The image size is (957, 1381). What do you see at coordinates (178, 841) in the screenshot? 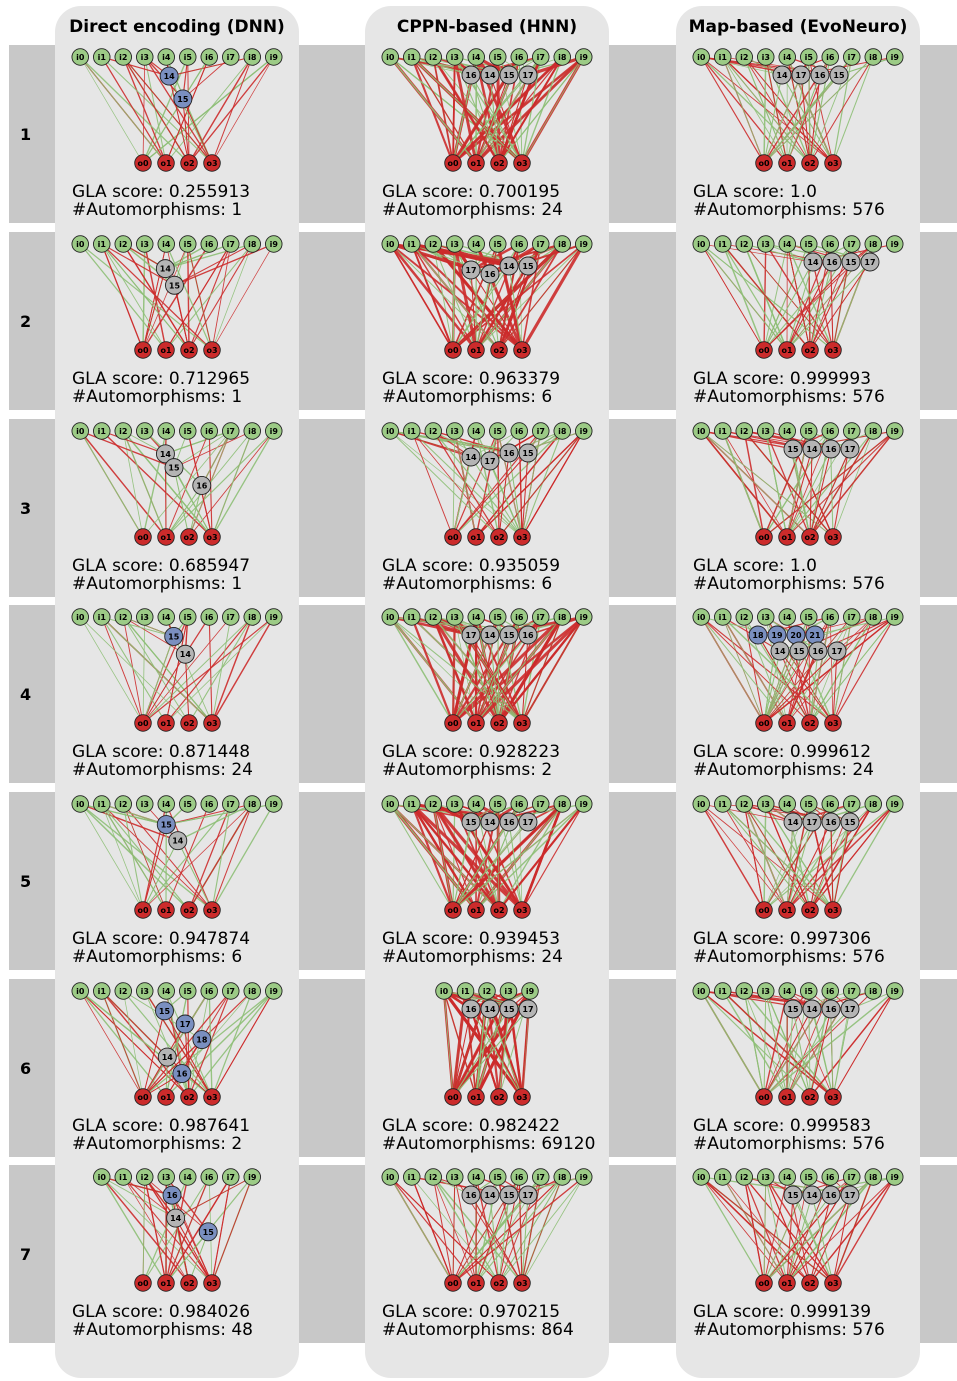
I see `node-label: 14` at bounding box center [178, 841].